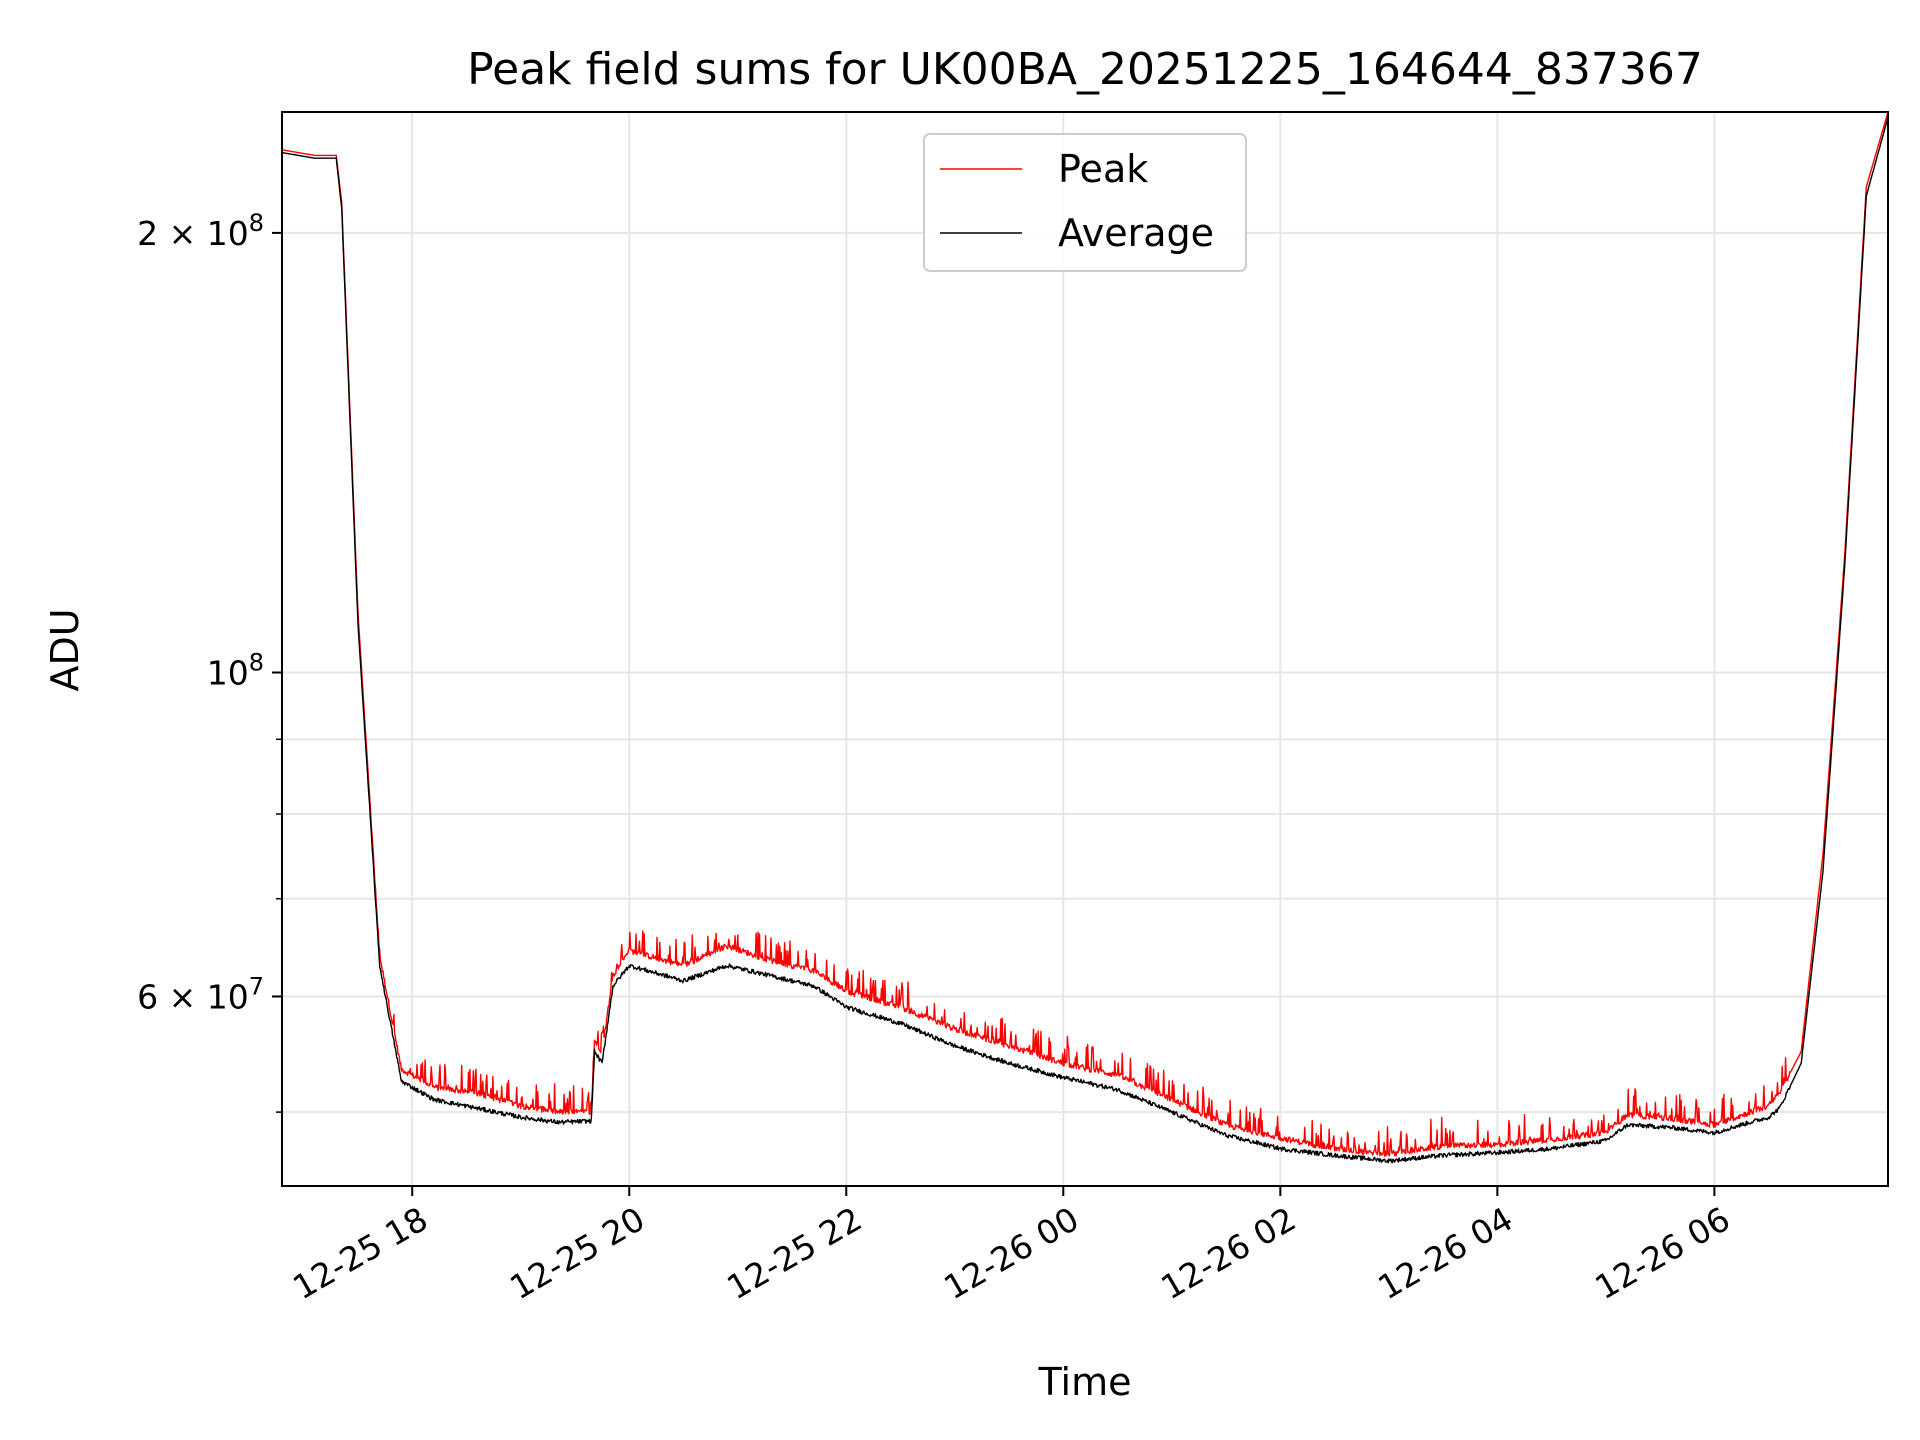 The height and width of the screenshot is (1440, 1920). I want to click on x-tick-label: 12-25 18, so click(360, 1253).